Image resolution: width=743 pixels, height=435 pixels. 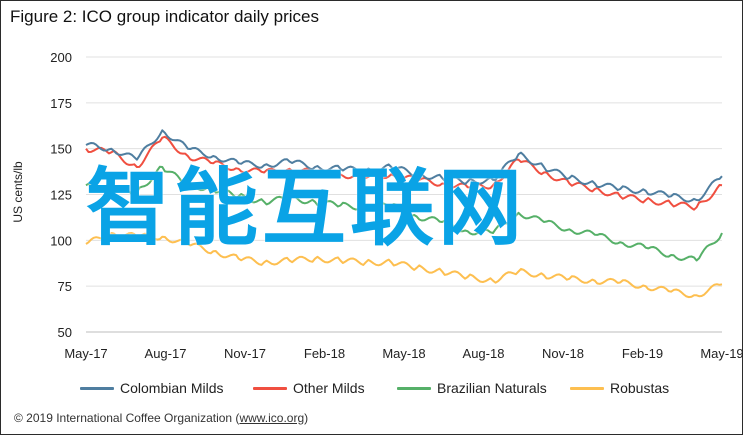 I want to click on legend-item-colombian-milds: Colombian Milds, so click(x=151, y=388).